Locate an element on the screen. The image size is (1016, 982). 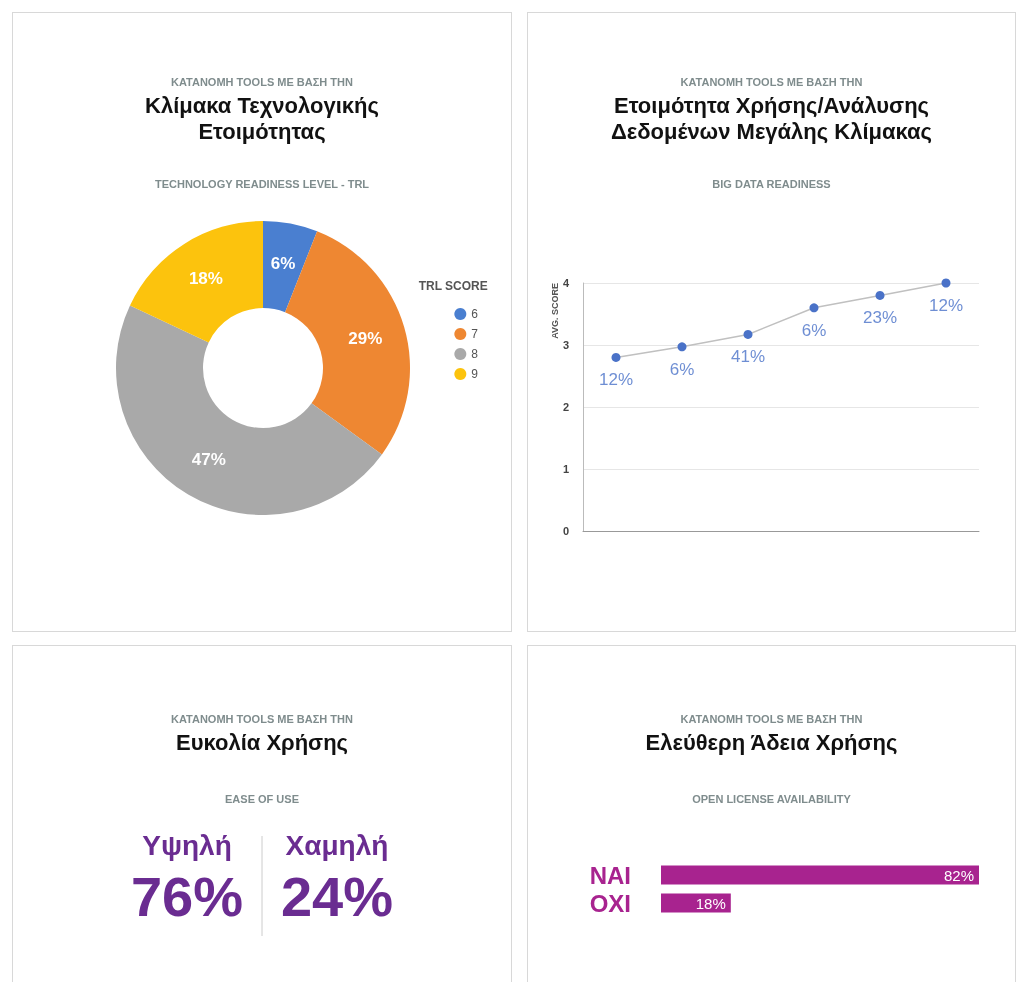
y-tick-label: 2 is located at coordinates (565, 407).